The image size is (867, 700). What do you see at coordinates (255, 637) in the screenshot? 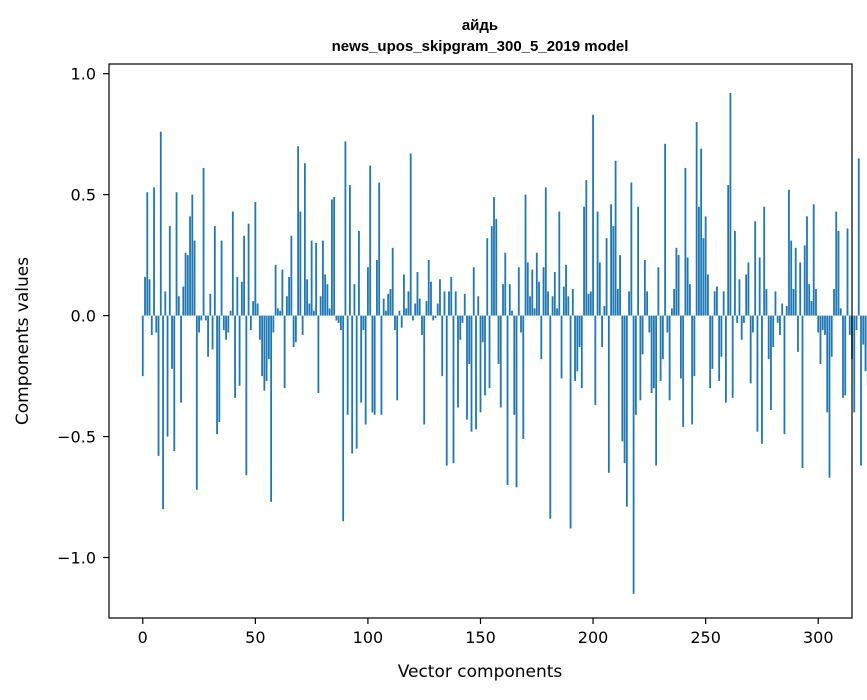
I see `x-tick-label: 50` at bounding box center [255, 637].